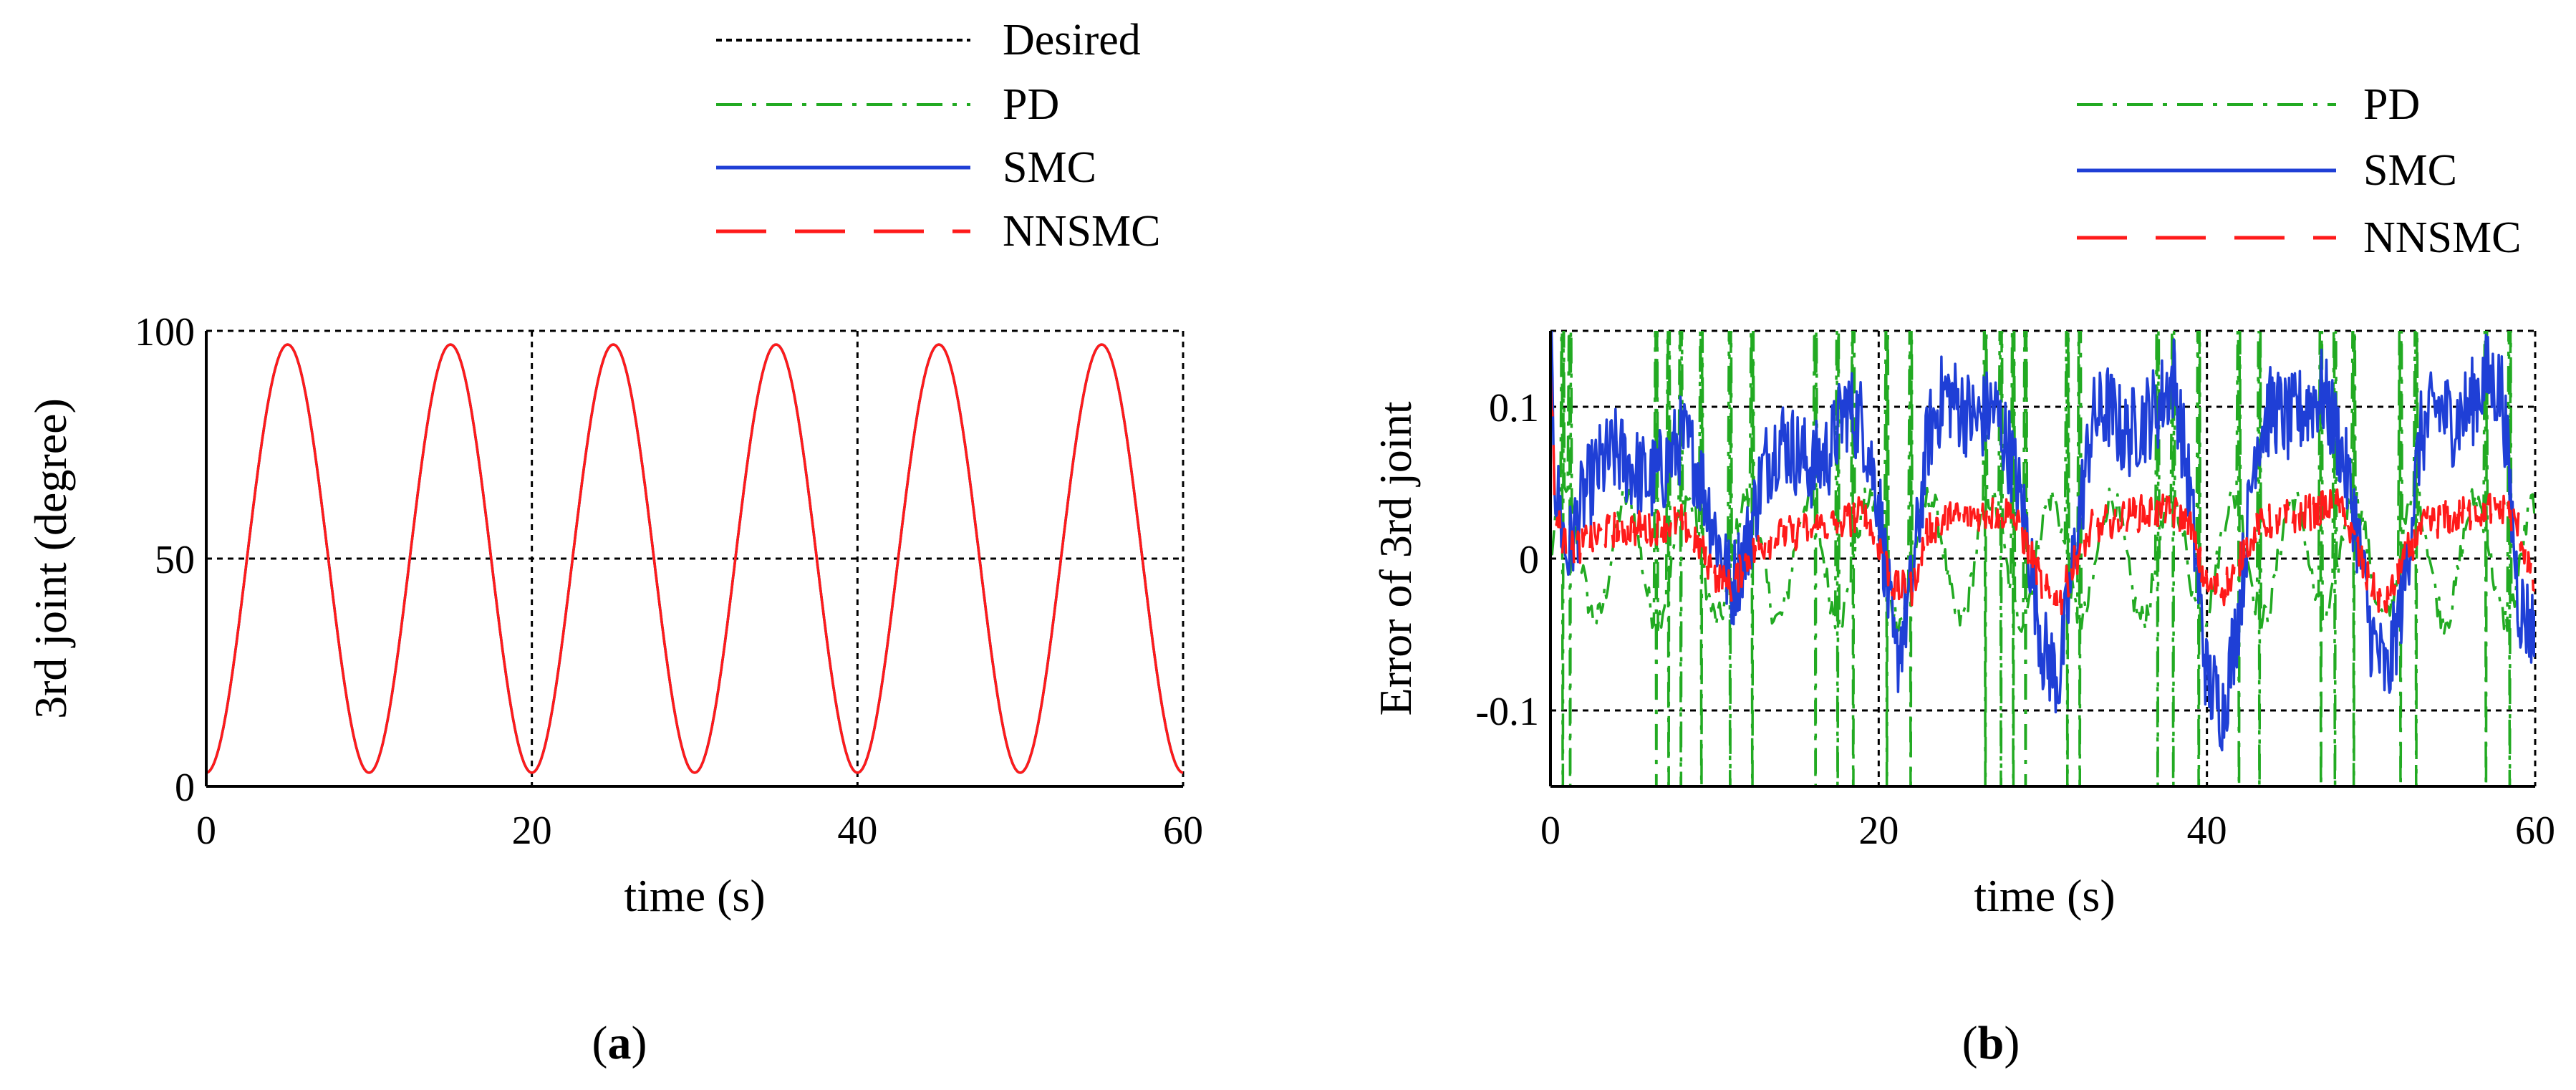 The height and width of the screenshot is (1090, 2576). Describe the element at coordinates (51, 558) in the screenshot. I see `y-axis-label-a: 3rd joint (degree)` at that location.